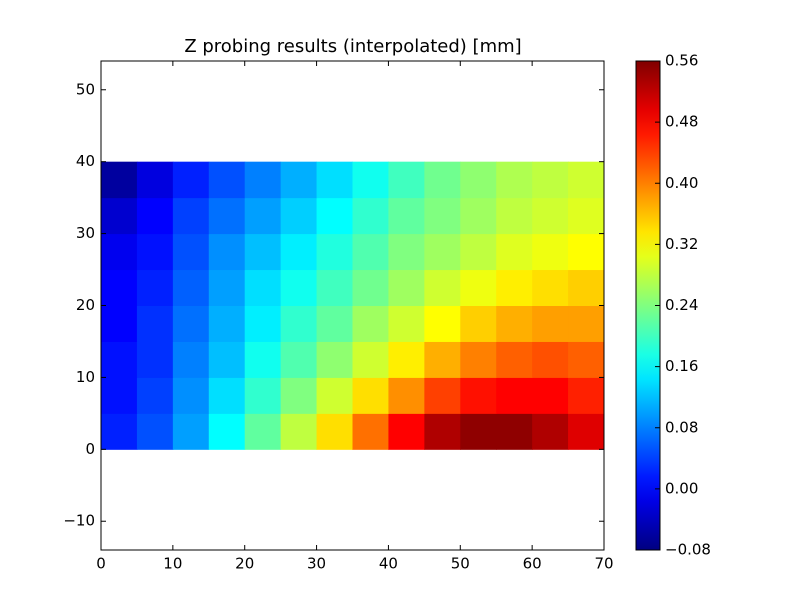  Describe the element at coordinates (532, 564) in the screenshot. I see `x-tick-label: 60` at that location.